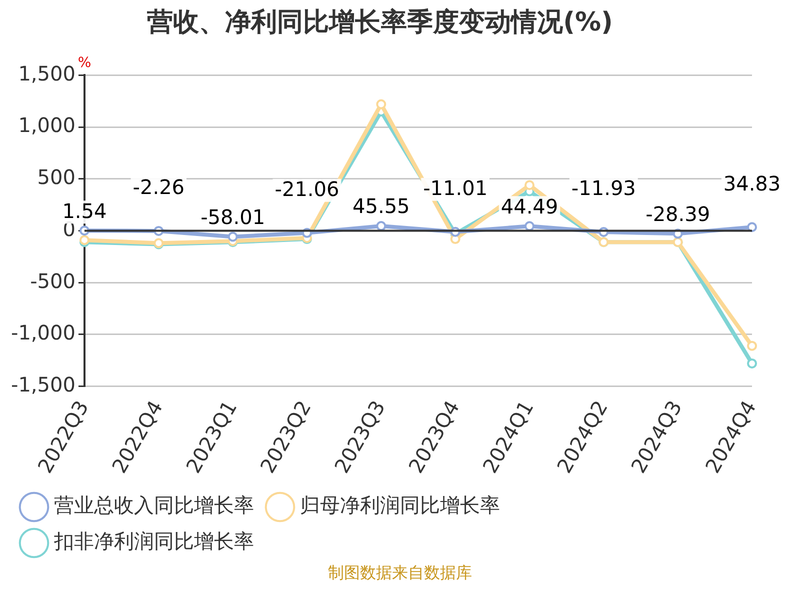  Describe the element at coordinates (43, 332) in the screenshot. I see `y-tick-label: -1,000` at that location.